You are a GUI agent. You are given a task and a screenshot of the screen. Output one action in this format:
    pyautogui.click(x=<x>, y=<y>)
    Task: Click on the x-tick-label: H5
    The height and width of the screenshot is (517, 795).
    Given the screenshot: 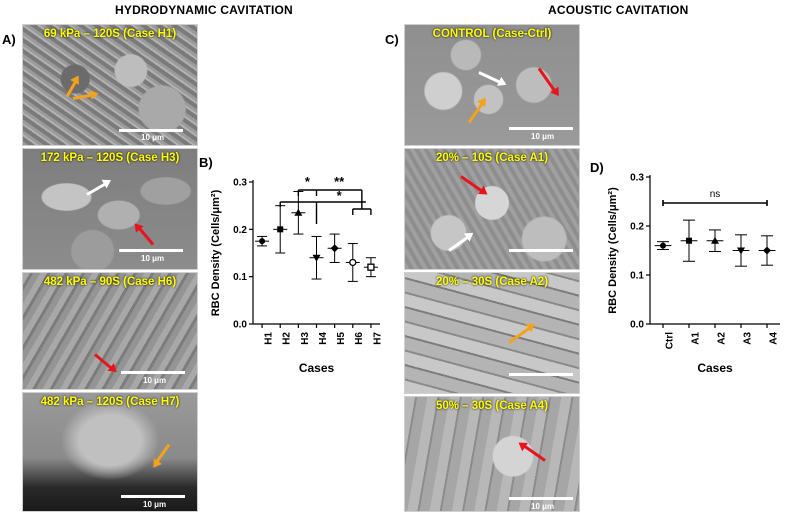 What is the action you would take?
    pyautogui.click(x=341, y=338)
    